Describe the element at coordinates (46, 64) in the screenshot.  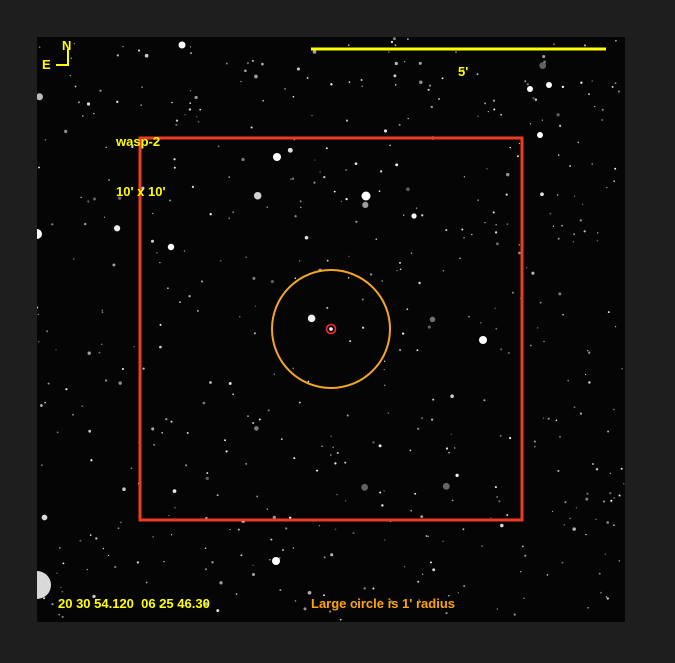
I see `compass-east-label: E` at that location.